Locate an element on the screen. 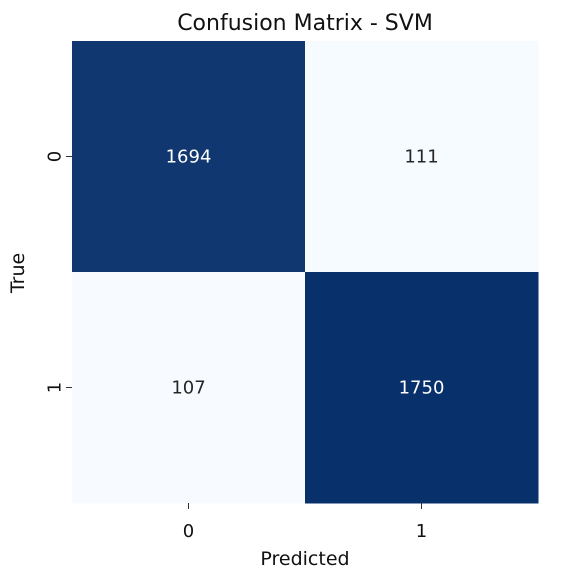  cell-value-r0-c0: 1694 is located at coordinates (189, 157).